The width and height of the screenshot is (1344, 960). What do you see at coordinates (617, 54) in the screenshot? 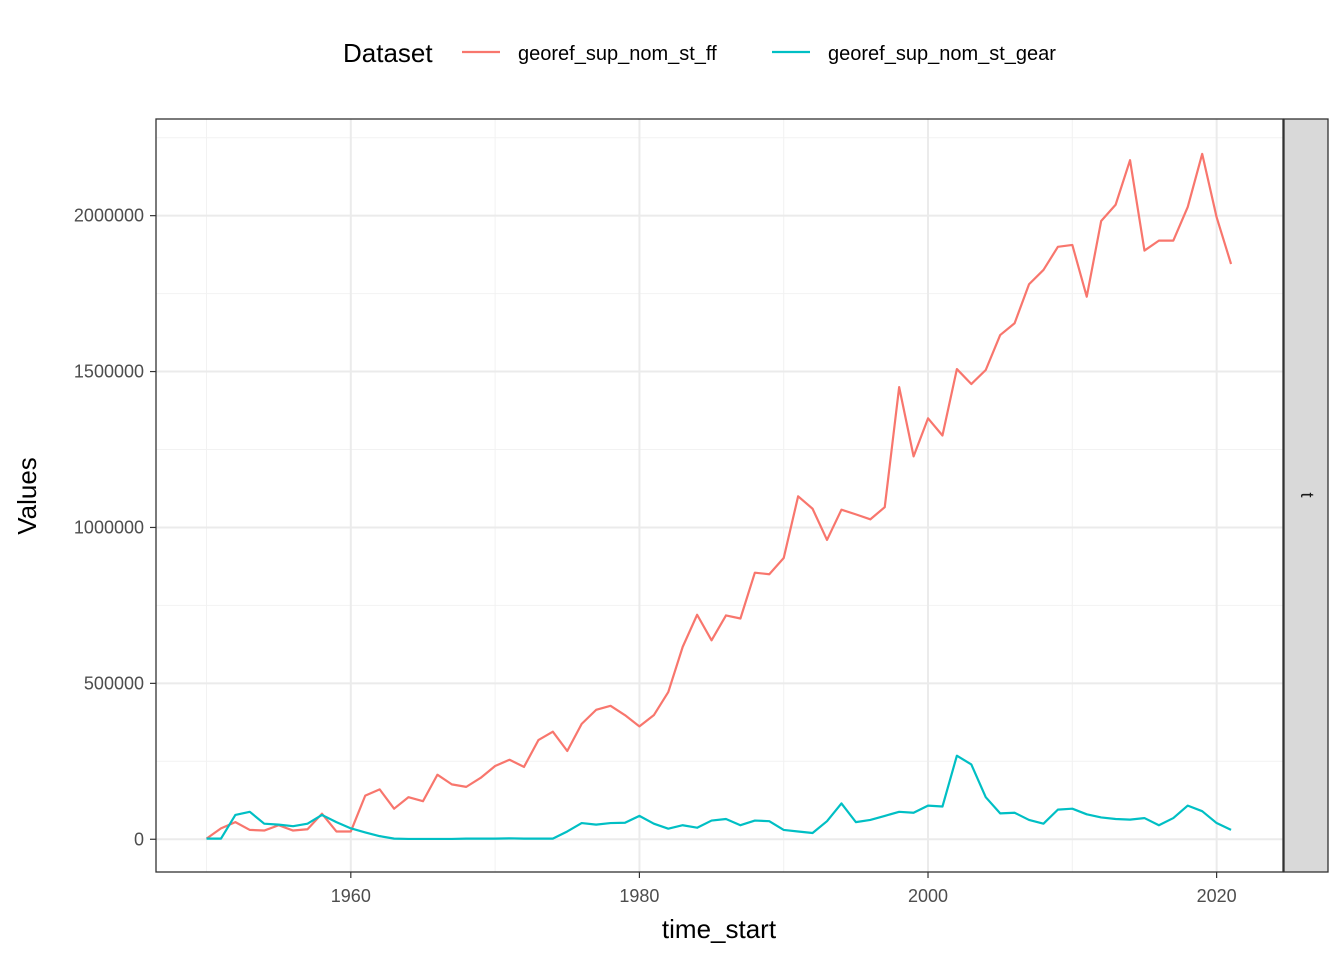
I see `legend-label-series-1: georef_sup_nom_st_ff` at bounding box center [617, 54].